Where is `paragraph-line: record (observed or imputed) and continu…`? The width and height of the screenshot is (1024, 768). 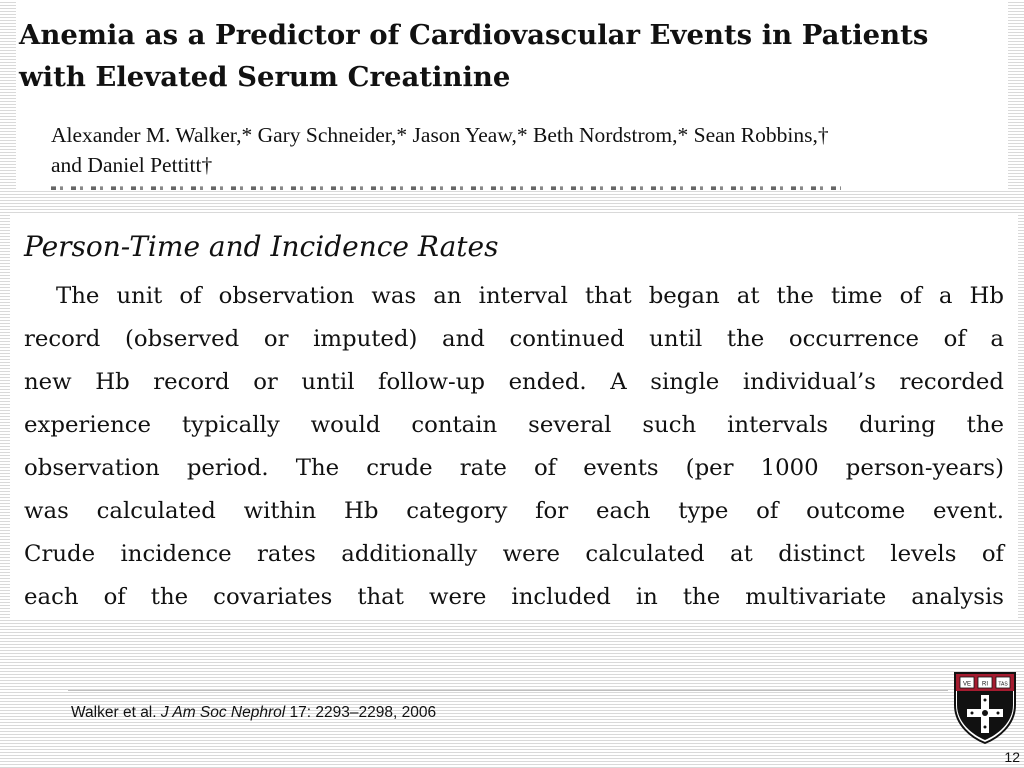 paragraph-line: record (observed or imputed) and continu… is located at coordinates (514, 339).